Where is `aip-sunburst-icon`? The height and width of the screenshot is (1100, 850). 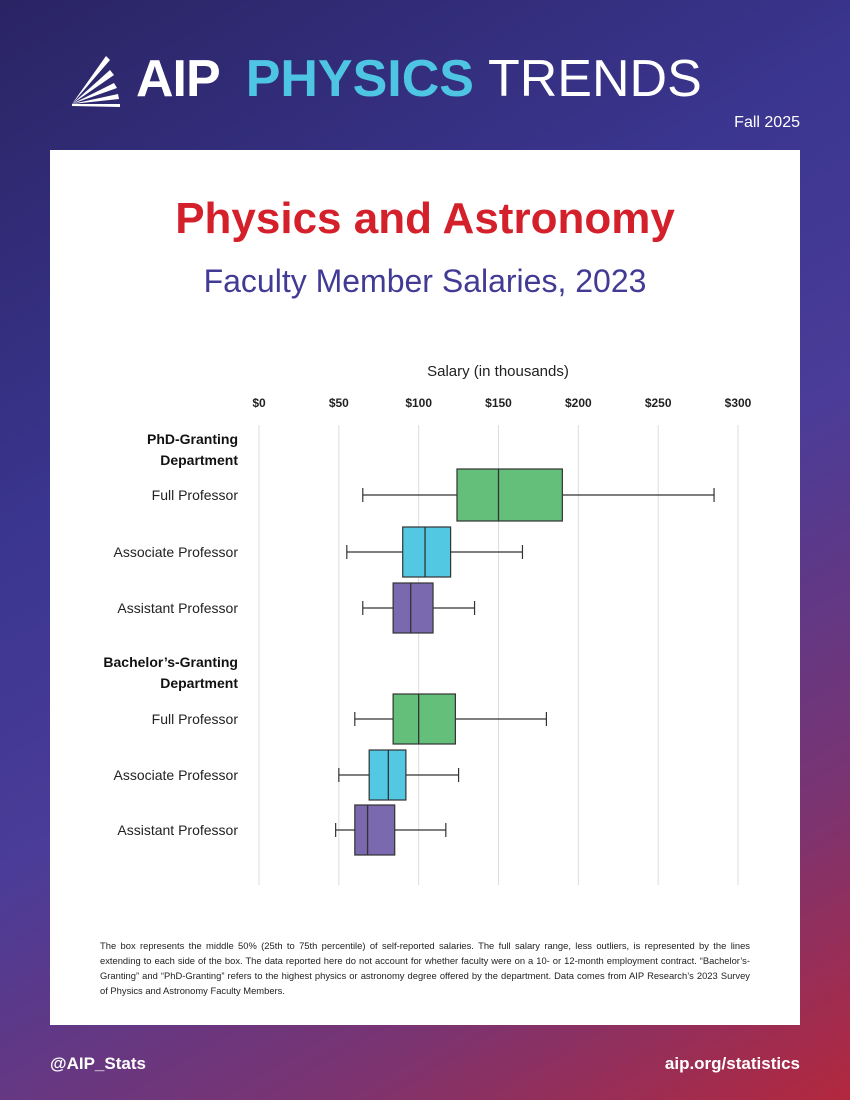
aip-sunburst-icon is located at coordinates (96, 81).